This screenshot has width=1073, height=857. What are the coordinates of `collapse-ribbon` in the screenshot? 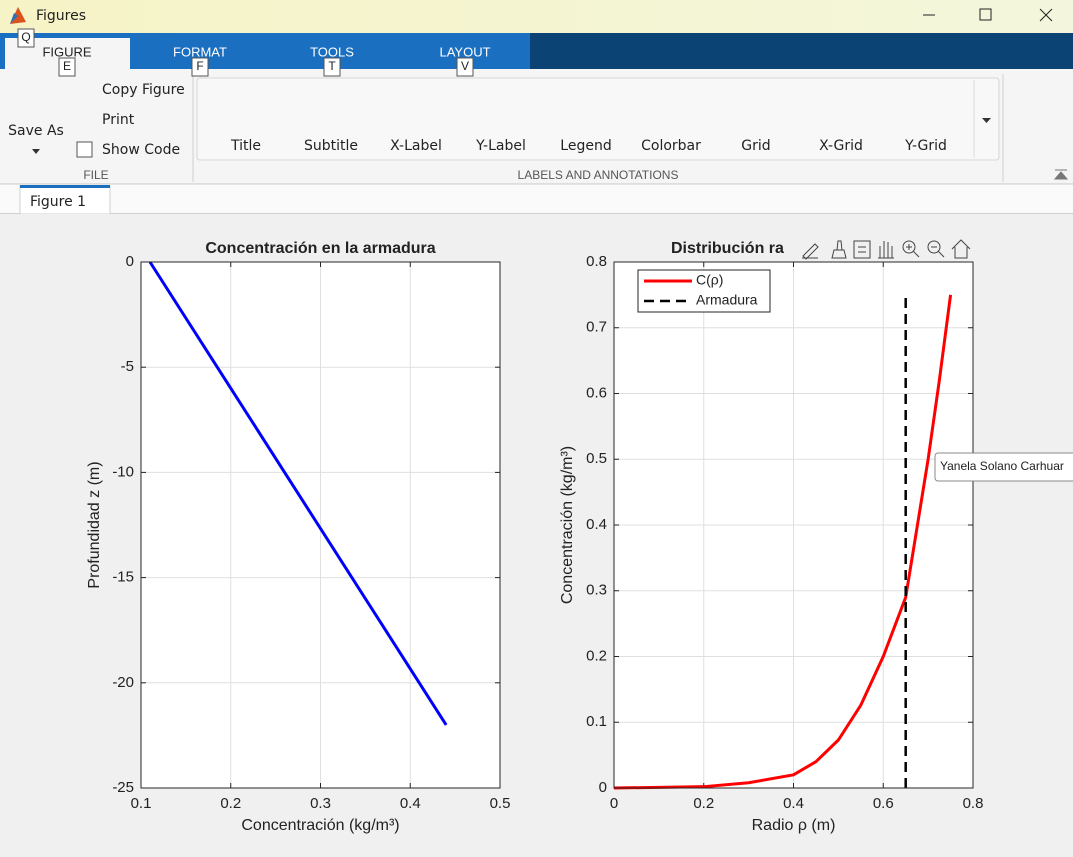 It's located at (1061, 174).